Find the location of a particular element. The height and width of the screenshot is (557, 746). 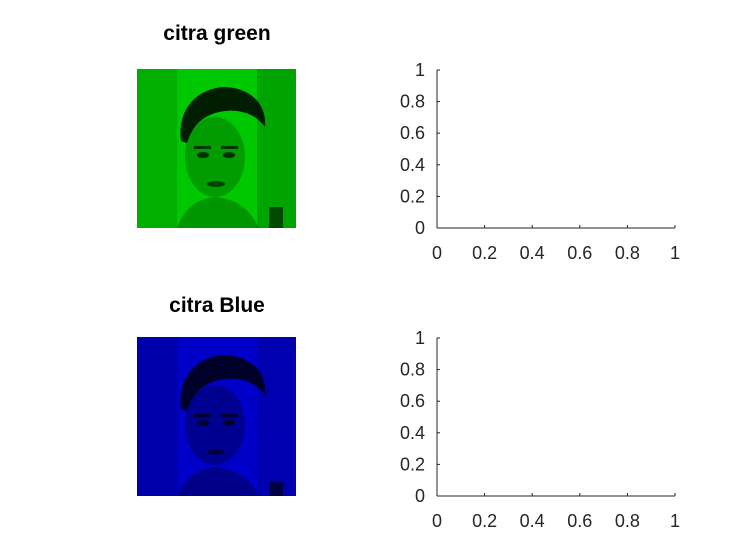

y-tick-label-1-3: 0.6 is located at coordinates (412, 401).